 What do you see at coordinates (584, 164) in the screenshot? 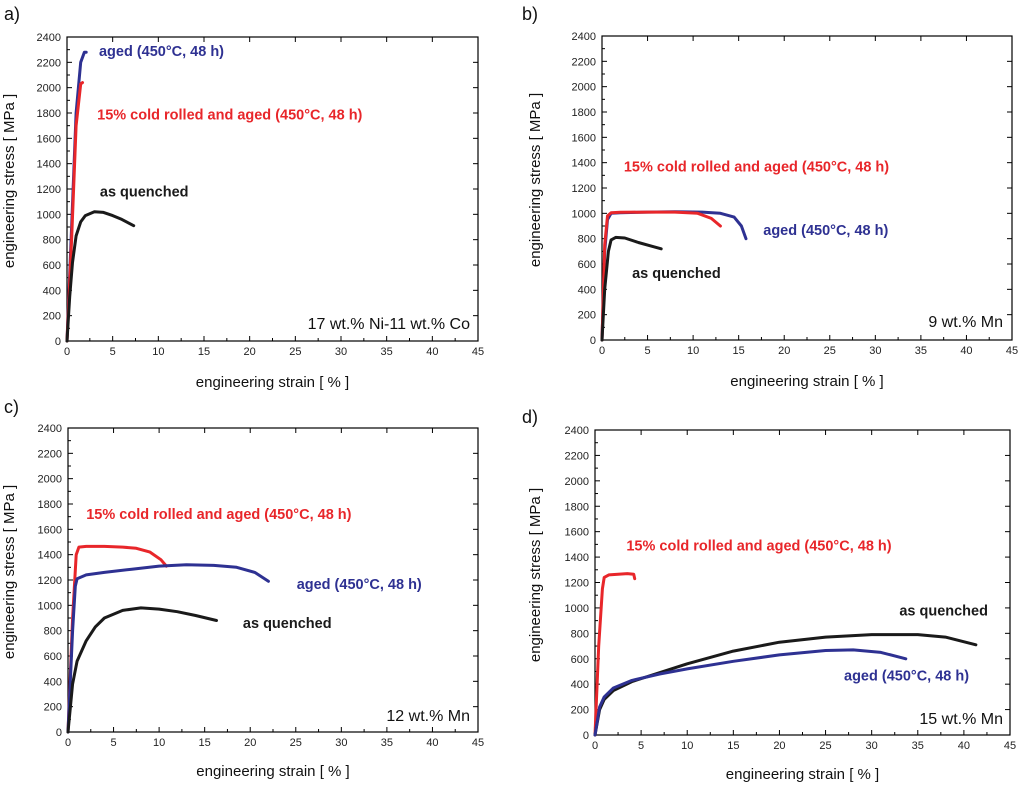
I see `y-tick-label: 1400` at bounding box center [584, 164].